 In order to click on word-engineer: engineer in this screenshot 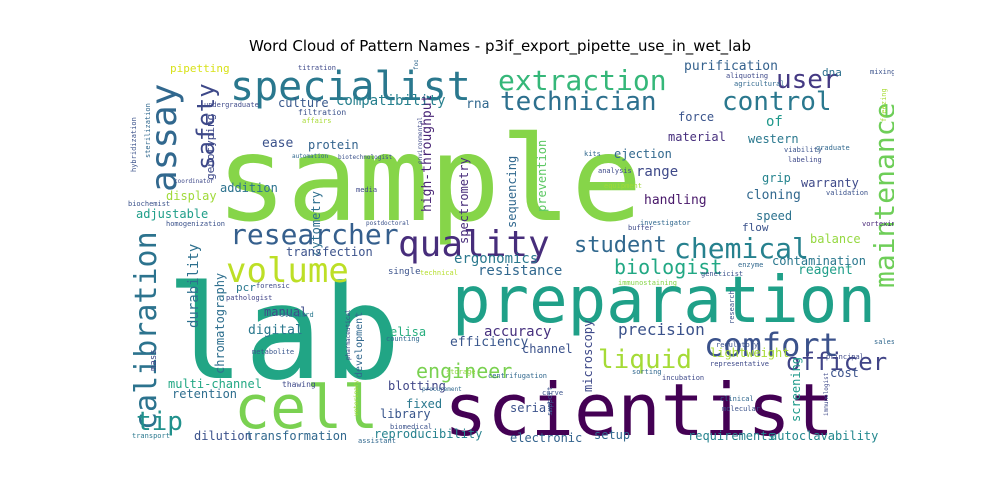, I will do `click(464, 371)`.